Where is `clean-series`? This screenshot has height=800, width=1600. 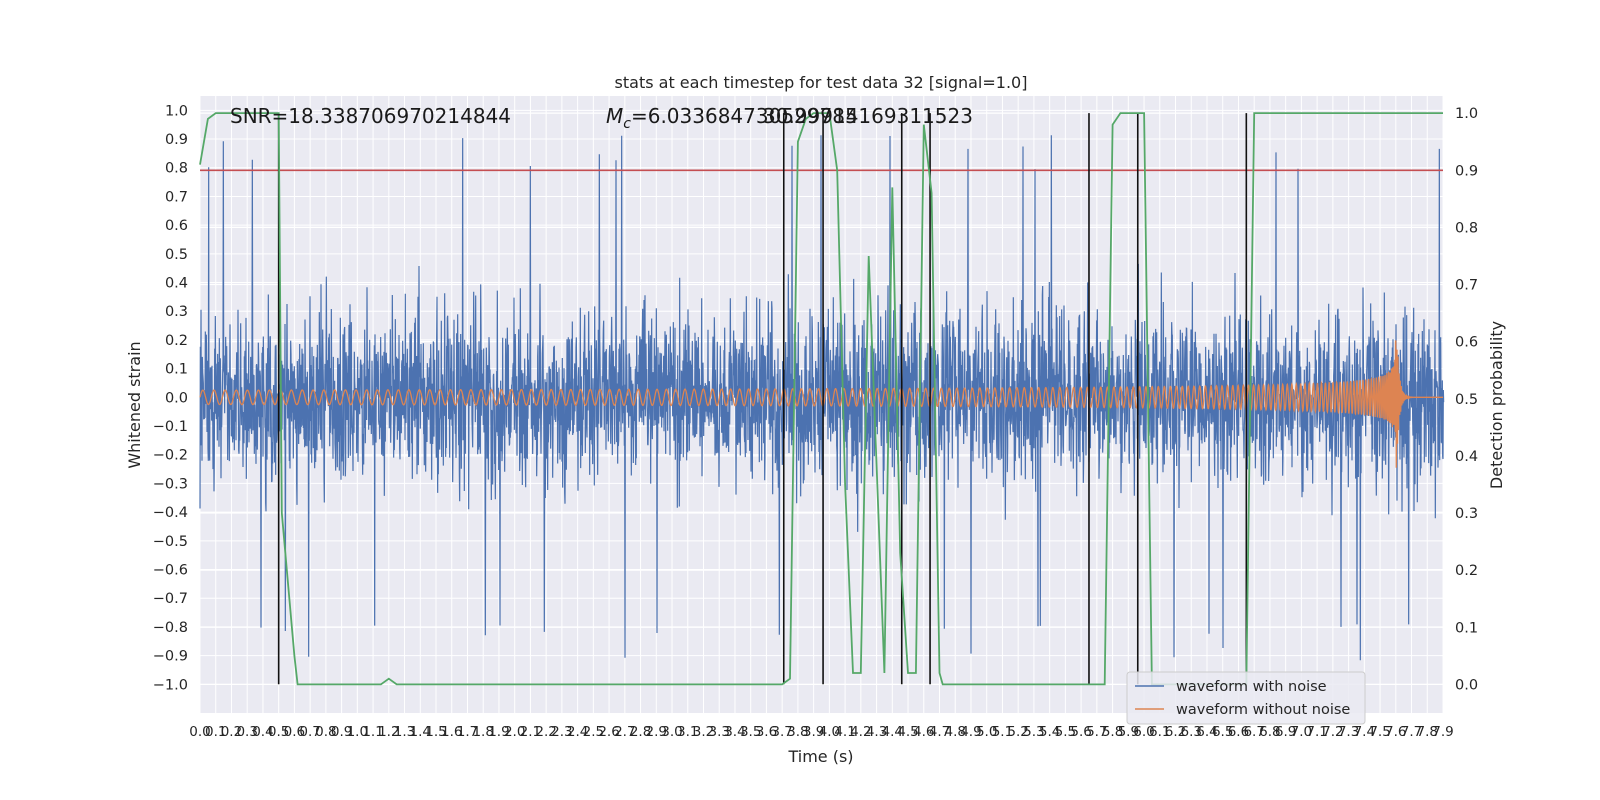
clean-series is located at coordinates (821, 404).